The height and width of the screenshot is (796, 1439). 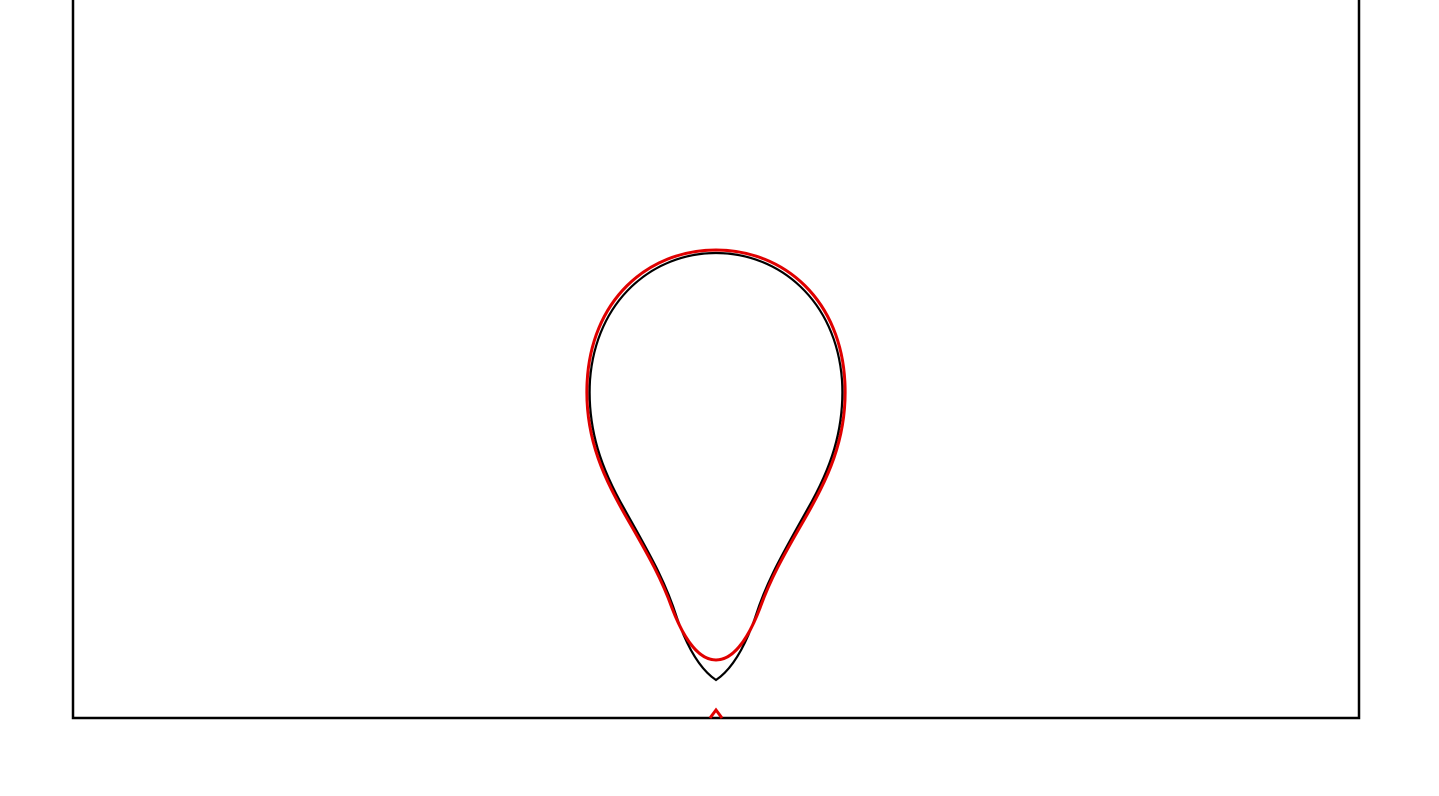 What do you see at coordinates (716, 713) in the screenshot?
I see `caret-up-marker` at bounding box center [716, 713].